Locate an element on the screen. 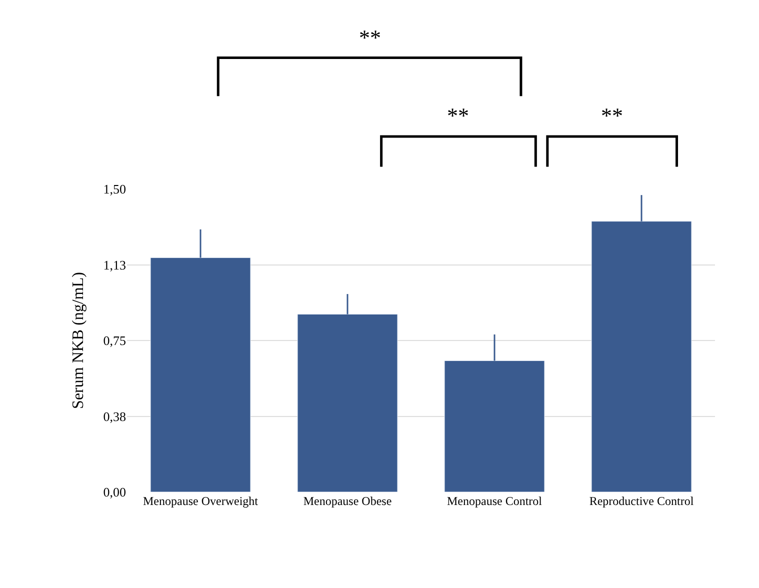 The image size is (759, 588). y-tick-label: 0,00 is located at coordinates (114, 492).